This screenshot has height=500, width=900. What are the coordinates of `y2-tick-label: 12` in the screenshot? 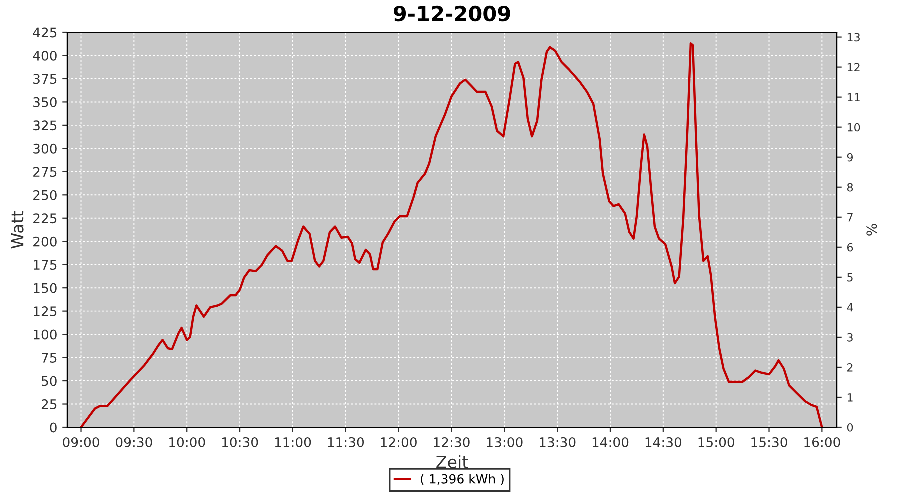 It's located at (854, 67).